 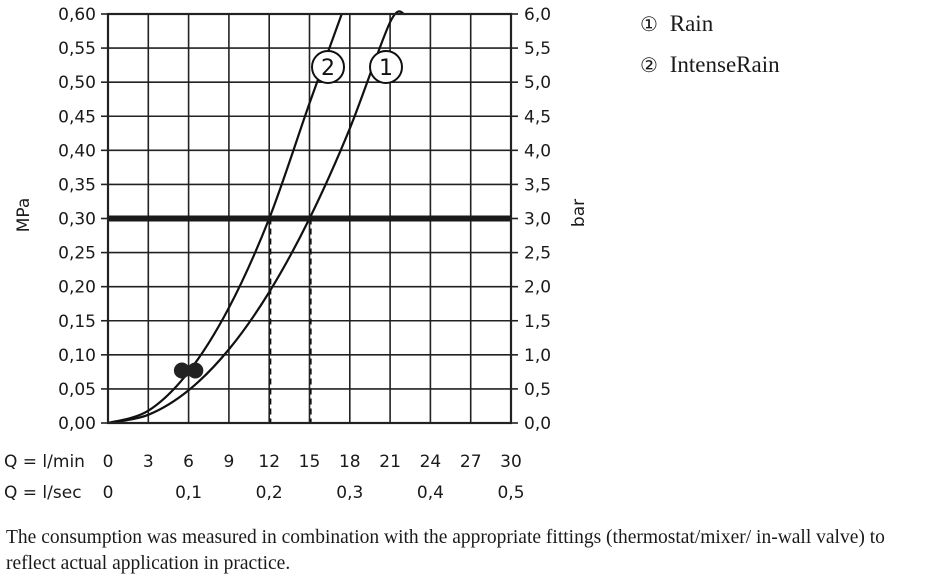 I want to click on y-right-tick-label: 3,5, so click(x=537, y=185).